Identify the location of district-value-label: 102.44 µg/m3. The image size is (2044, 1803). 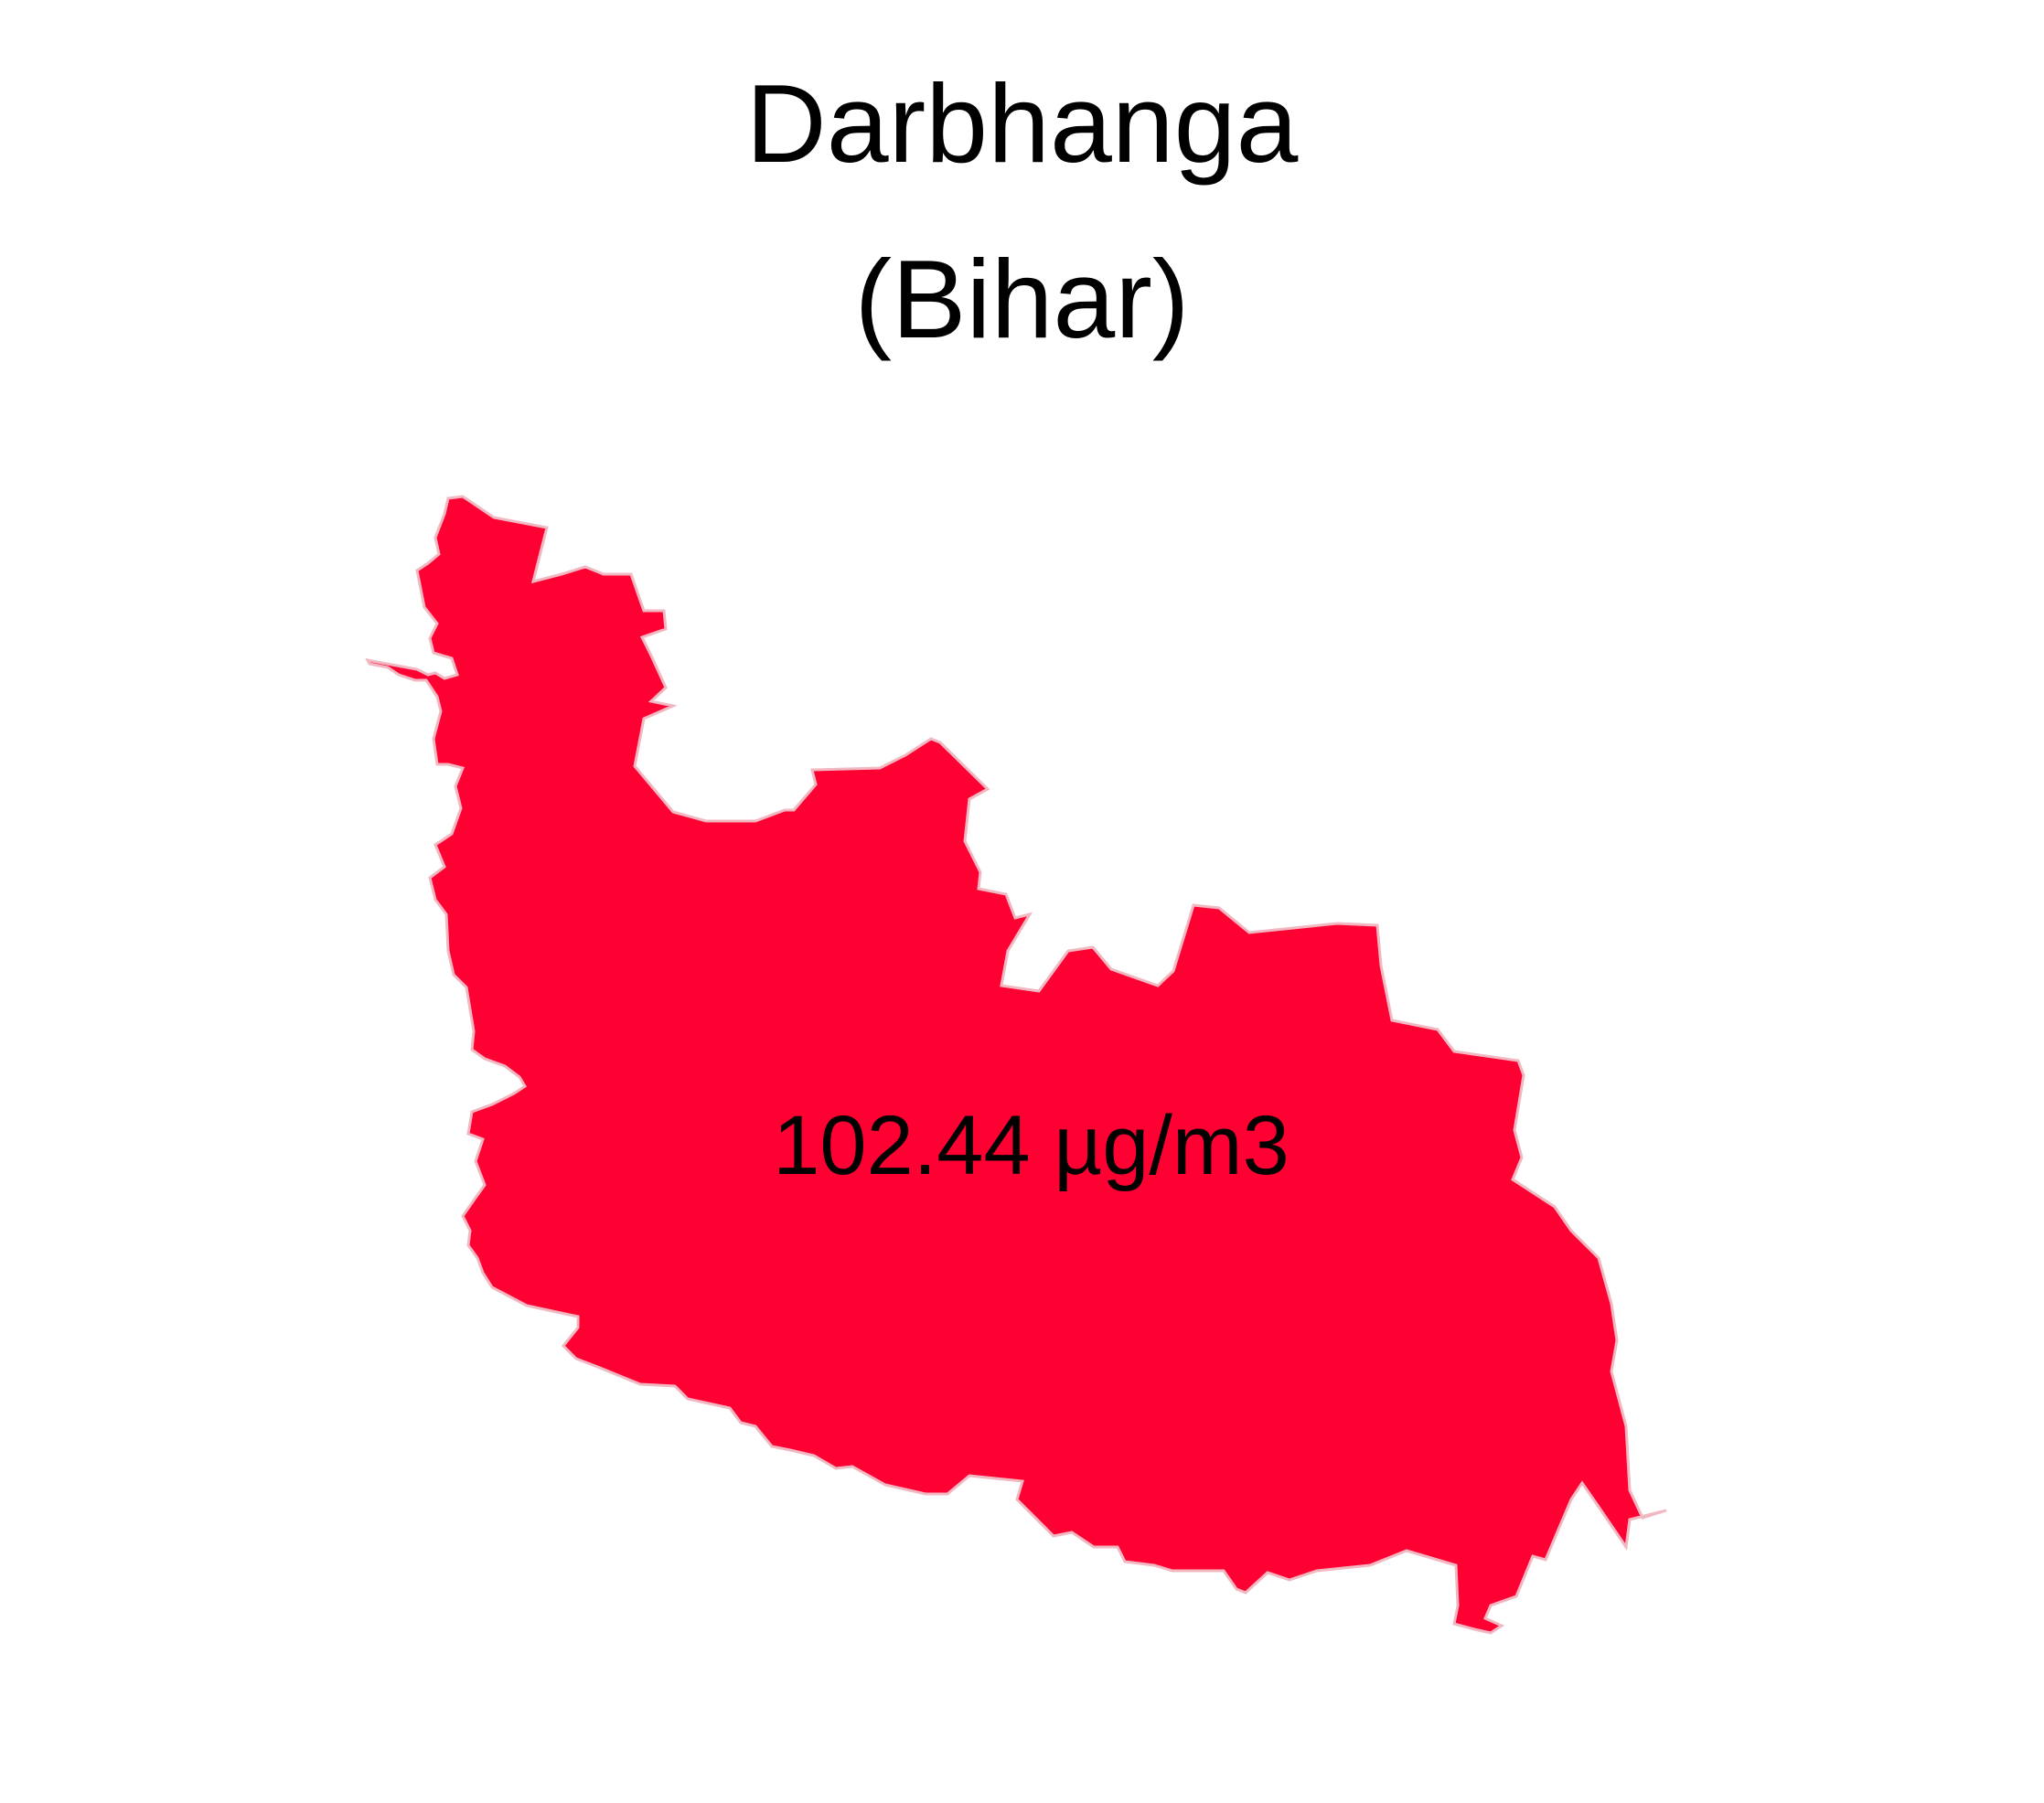
(1031, 1145).